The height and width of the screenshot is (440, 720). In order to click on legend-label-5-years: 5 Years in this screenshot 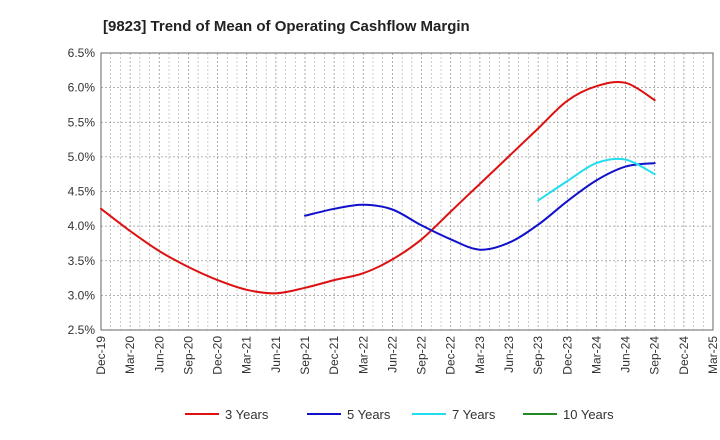, I will do `click(369, 414)`.